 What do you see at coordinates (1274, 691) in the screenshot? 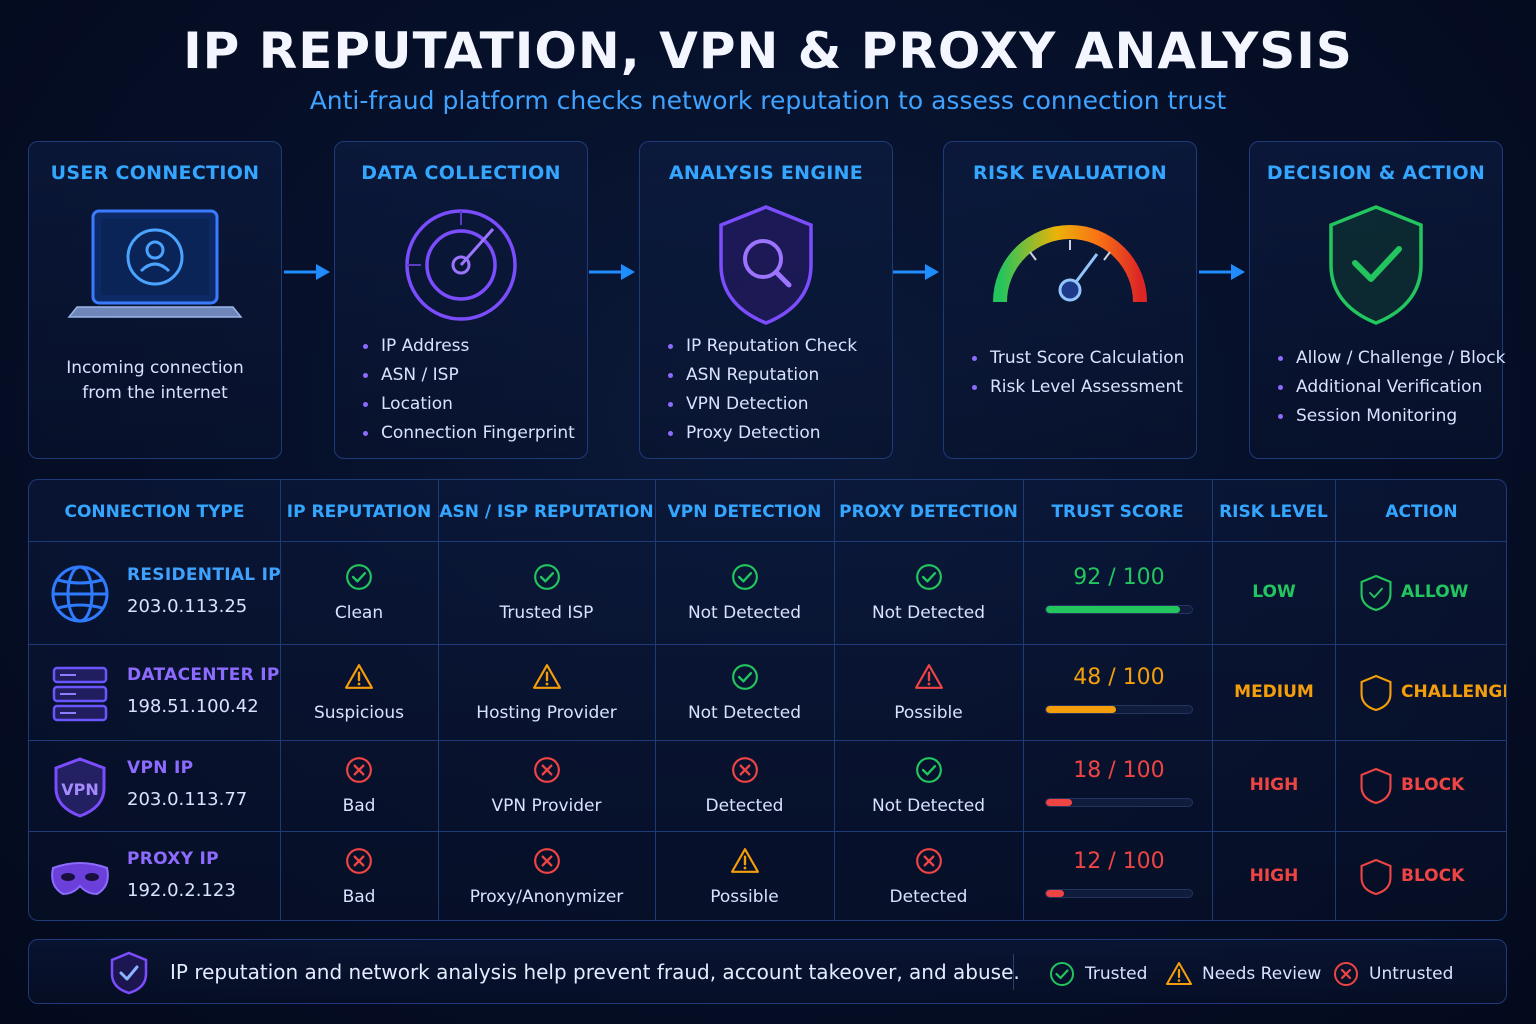
I see `risk-level-badge: MEDIUM` at bounding box center [1274, 691].